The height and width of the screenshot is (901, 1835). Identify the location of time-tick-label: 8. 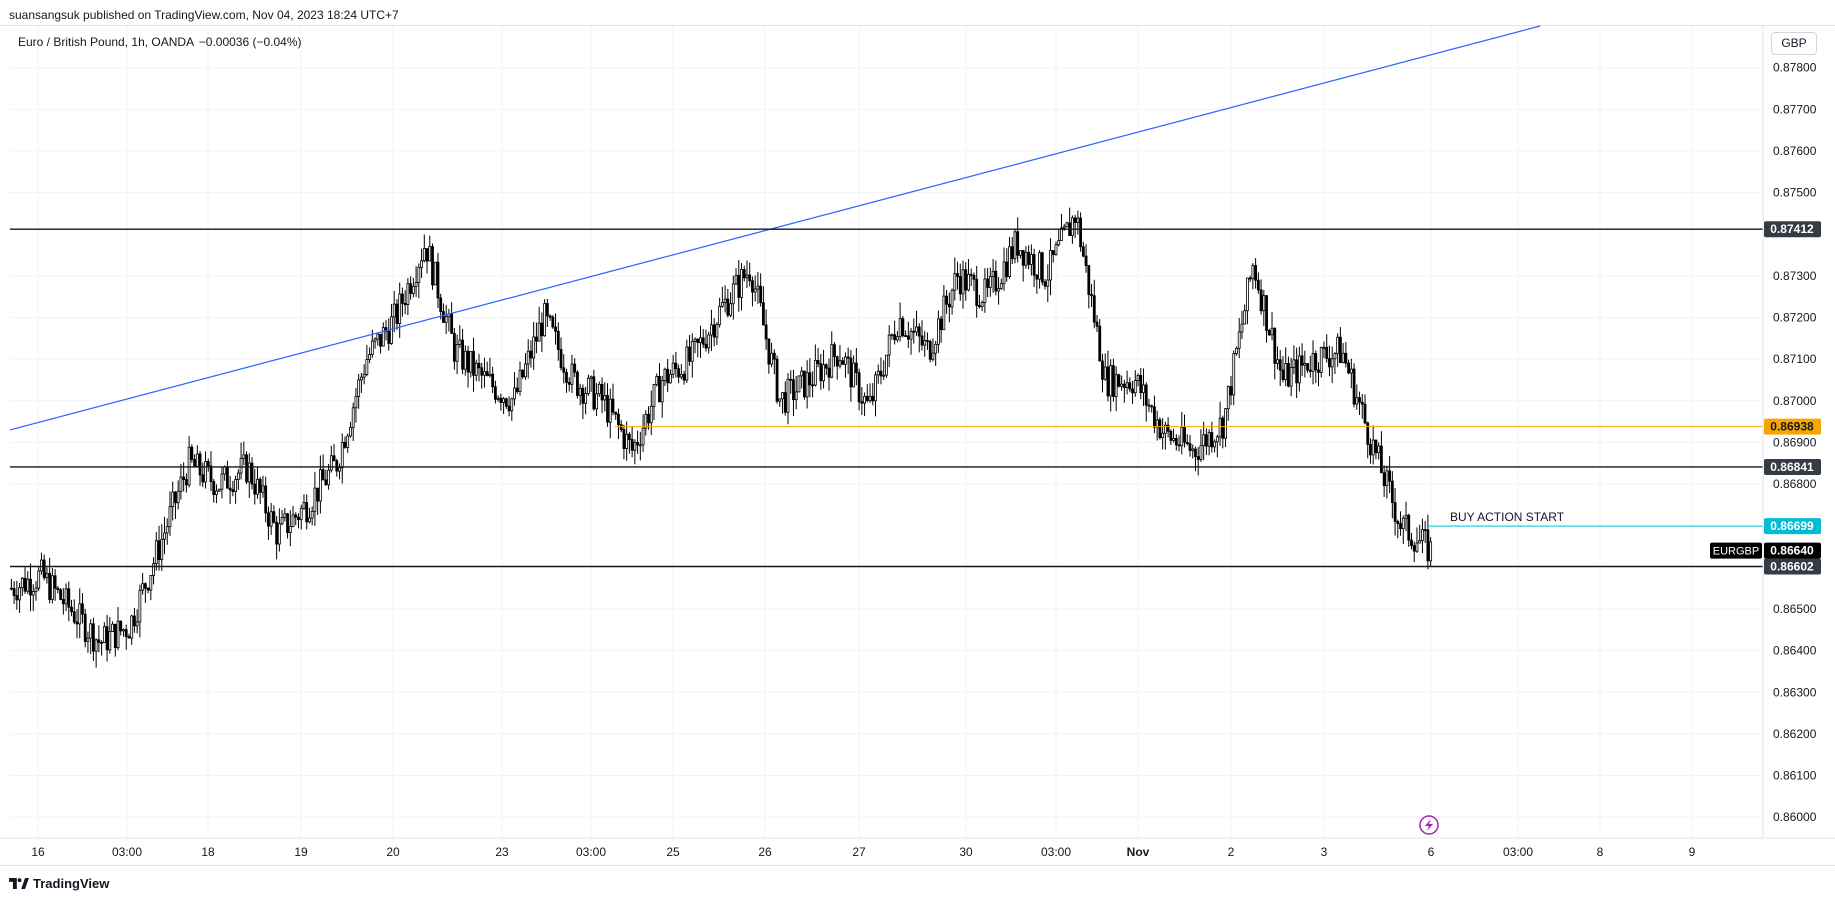
(1600, 852).